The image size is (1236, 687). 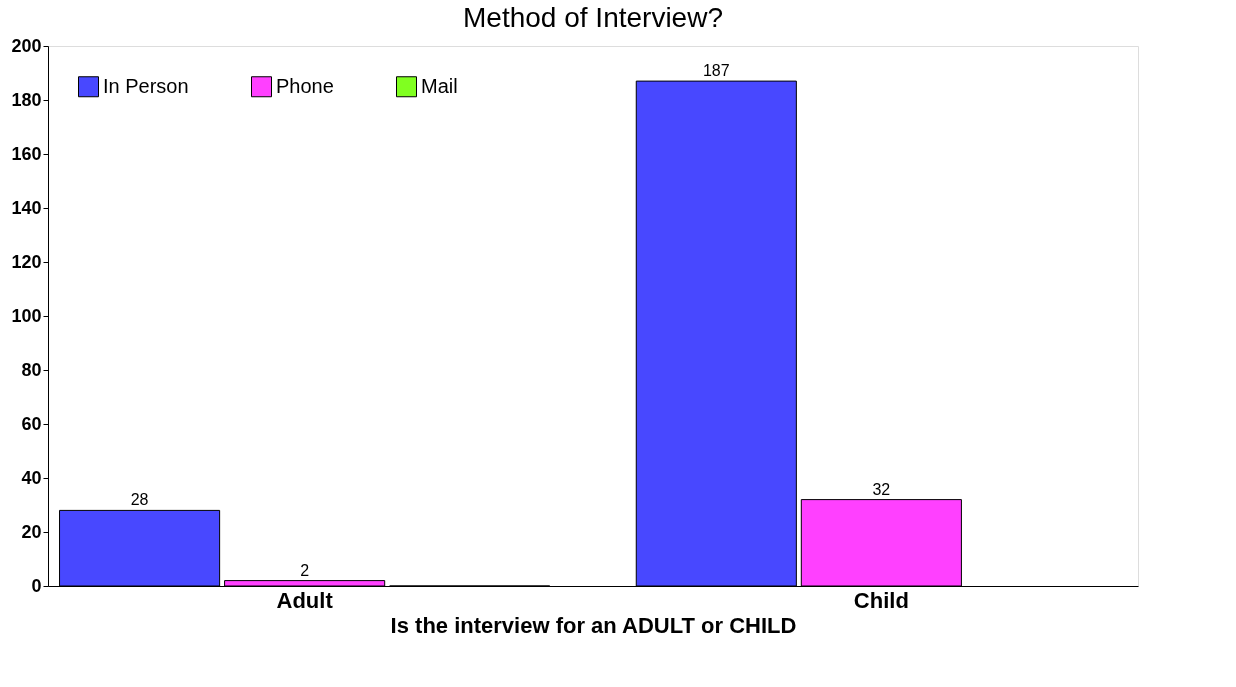 I want to click on y-tick-label: 120, so click(x=26, y=261).